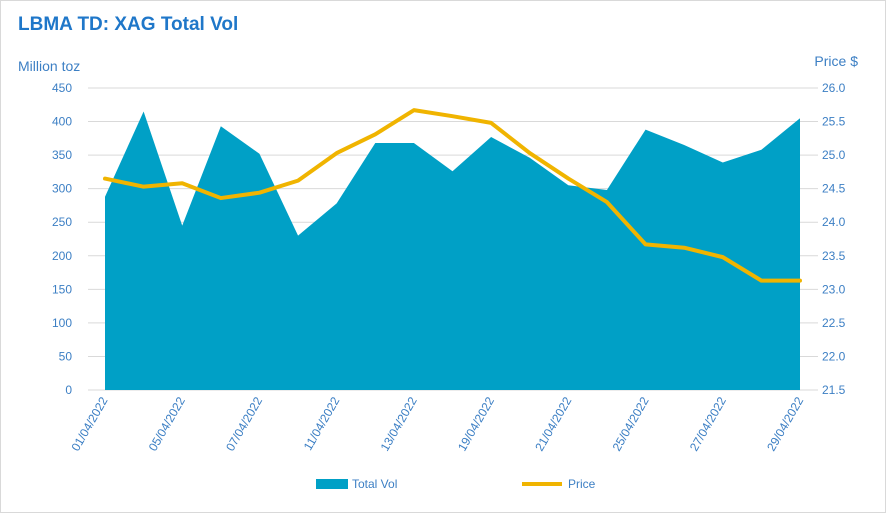  Describe the element at coordinates (834, 239) in the screenshot. I see `right-axis-ticks: 21.5 22.0 22.5 23.0 23.5 24.0 24.5 25.0 25.5 26.0` at that location.